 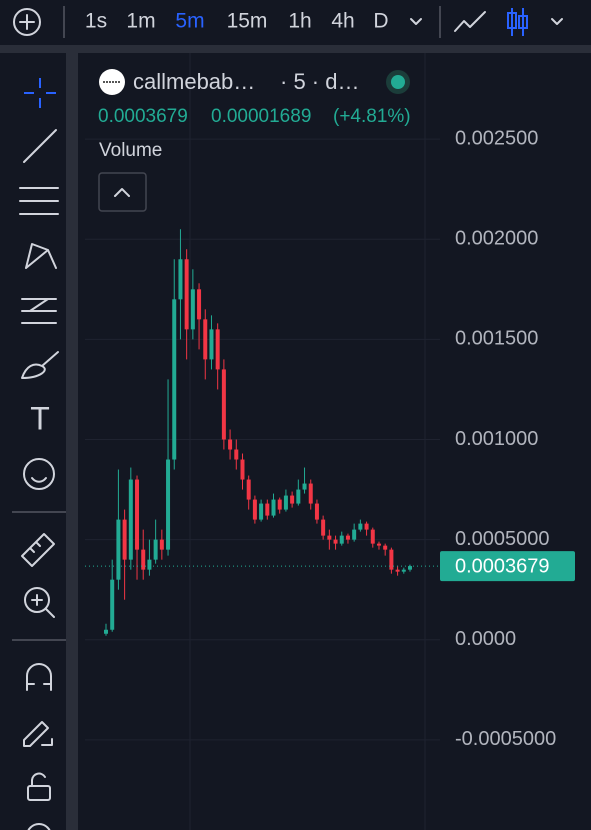 What do you see at coordinates (398, 82) in the screenshot?
I see `status-dot` at bounding box center [398, 82].